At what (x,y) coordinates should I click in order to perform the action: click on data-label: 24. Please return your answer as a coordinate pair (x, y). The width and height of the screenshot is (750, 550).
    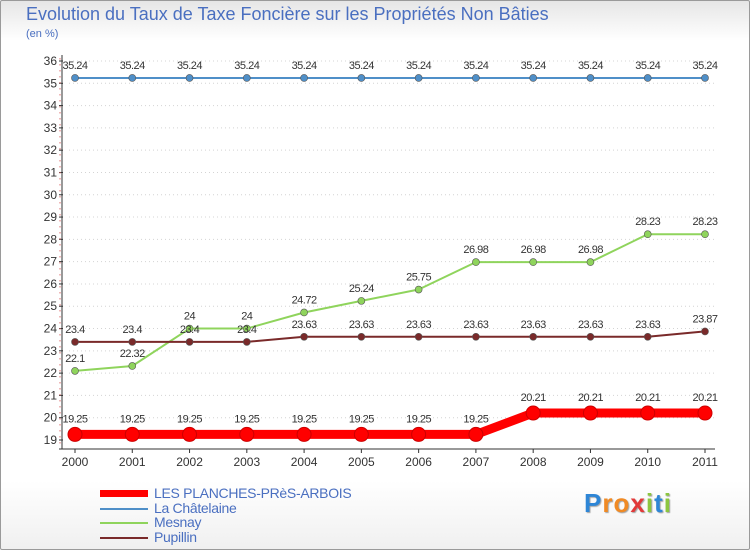
    Looking at the image, I should click on (190, 317).